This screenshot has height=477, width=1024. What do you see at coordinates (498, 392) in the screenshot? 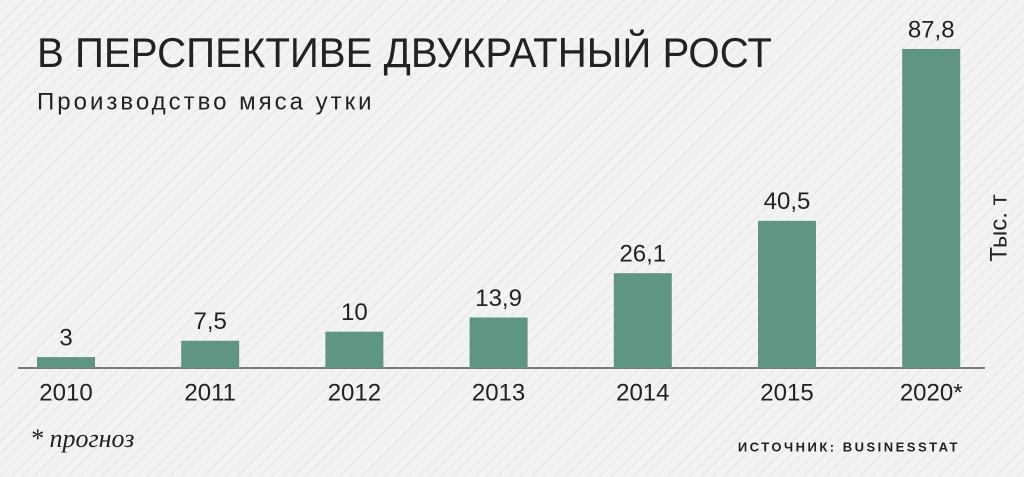
I see `x-tick-label: 2013` at bounding box center [498, 392].